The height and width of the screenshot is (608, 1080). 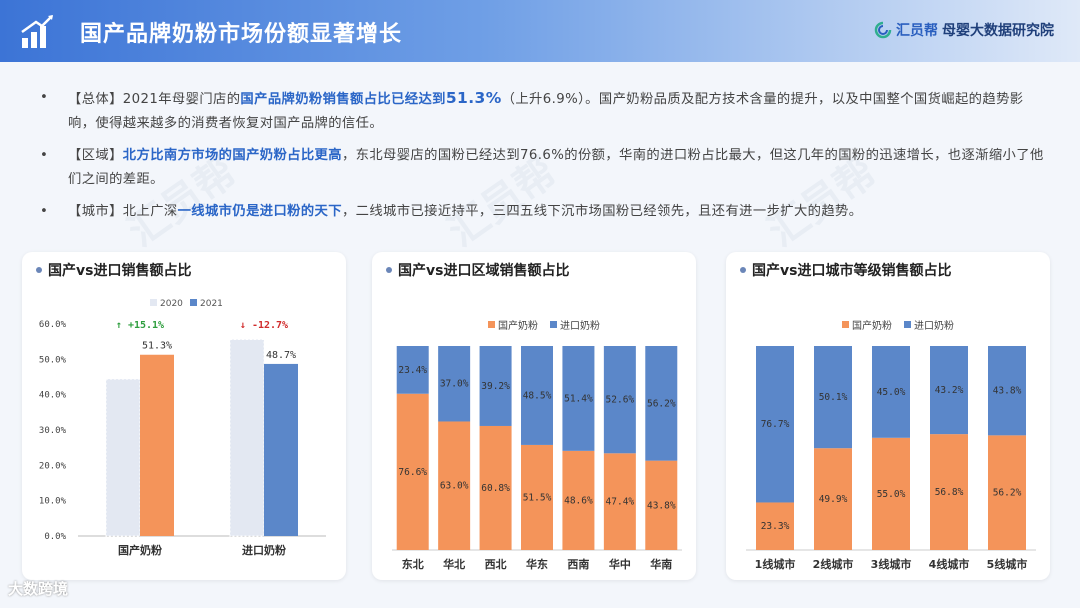 I want to click on x-tick-label: 2线城市, so click(x=833, y=564).